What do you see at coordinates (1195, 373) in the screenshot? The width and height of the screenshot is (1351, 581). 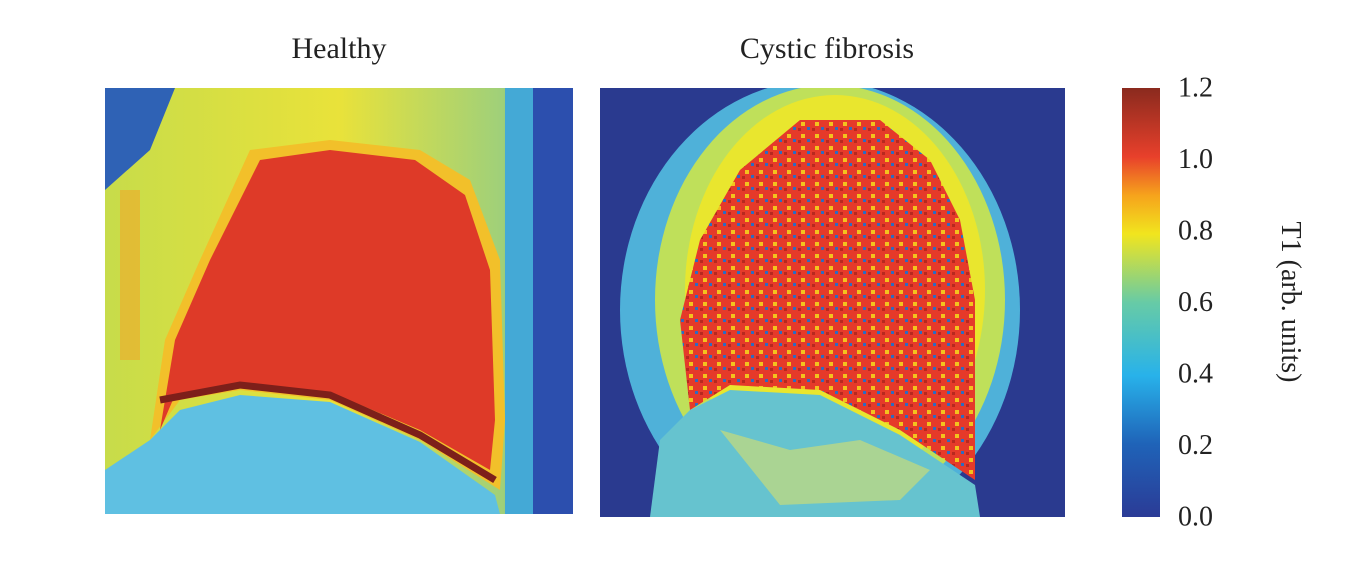 I see `tick-label: 0.4` at bounding box center [1195, 373].